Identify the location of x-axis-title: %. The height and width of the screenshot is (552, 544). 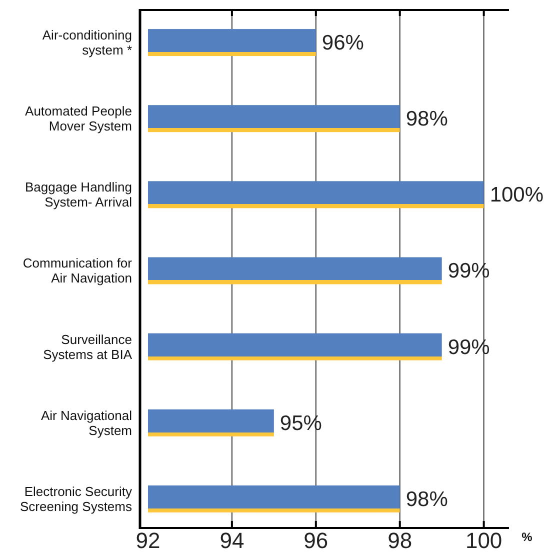
(527, 537).